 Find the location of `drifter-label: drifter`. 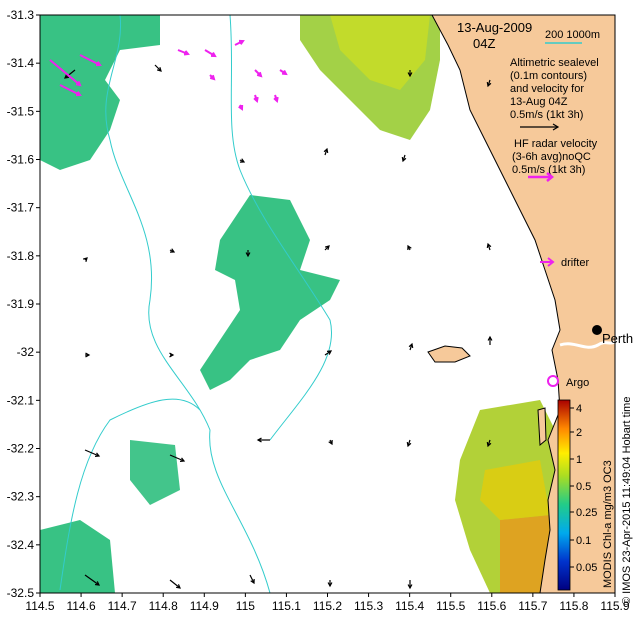

drifter-label: drifter is located at coordinates (575, 263).